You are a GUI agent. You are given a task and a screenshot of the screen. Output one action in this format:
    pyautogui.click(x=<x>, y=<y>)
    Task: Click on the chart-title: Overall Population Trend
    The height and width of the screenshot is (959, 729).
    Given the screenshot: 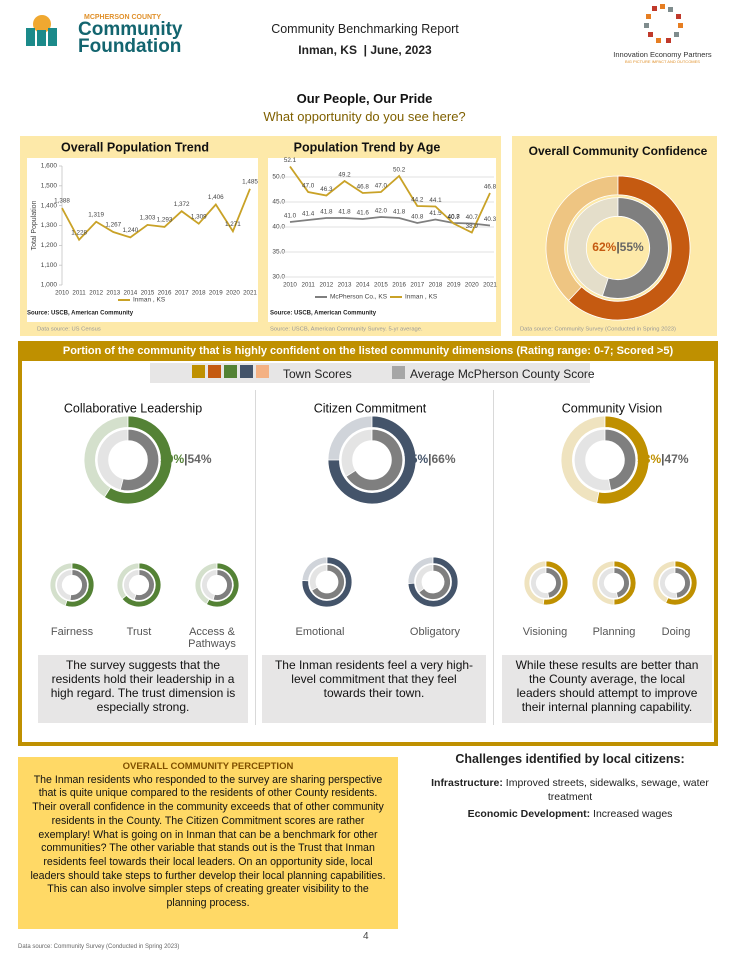 What is the action you would take?
    pyautogui.click(x=135, y=147)
    